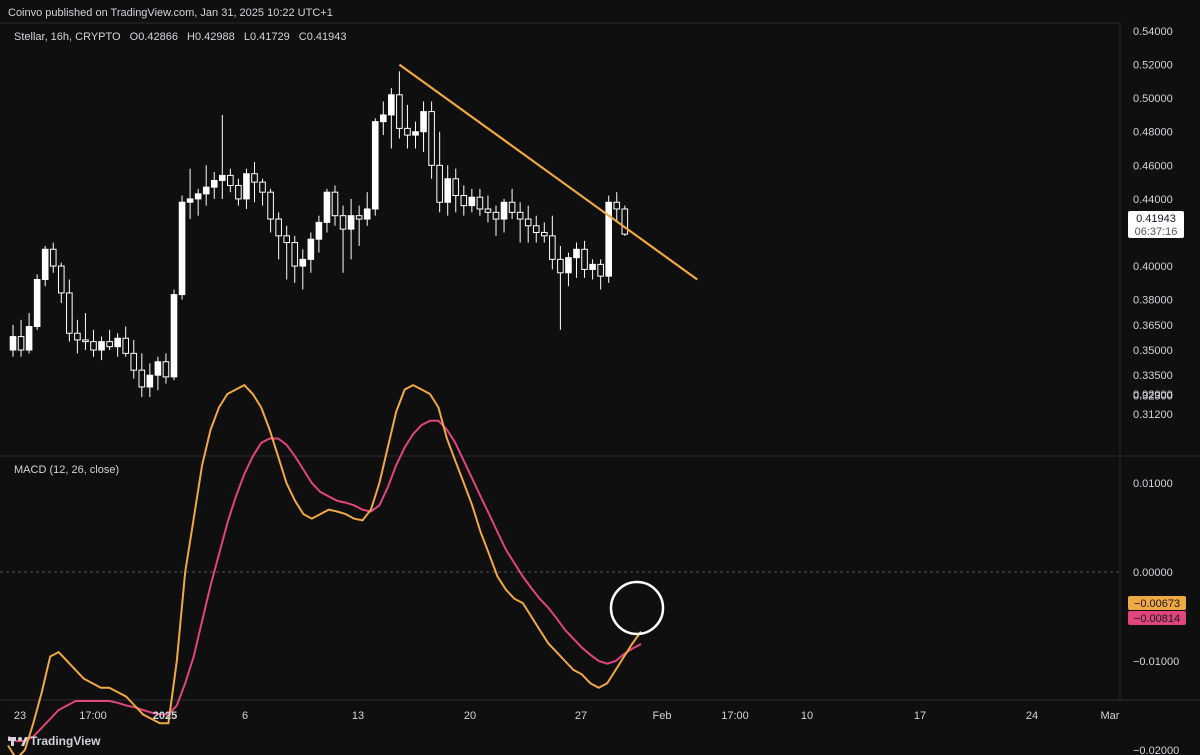 The width and height of the screenshot is (1200, 755). I want to click on price-tick-label: 0.44000, so click(1153, 200).